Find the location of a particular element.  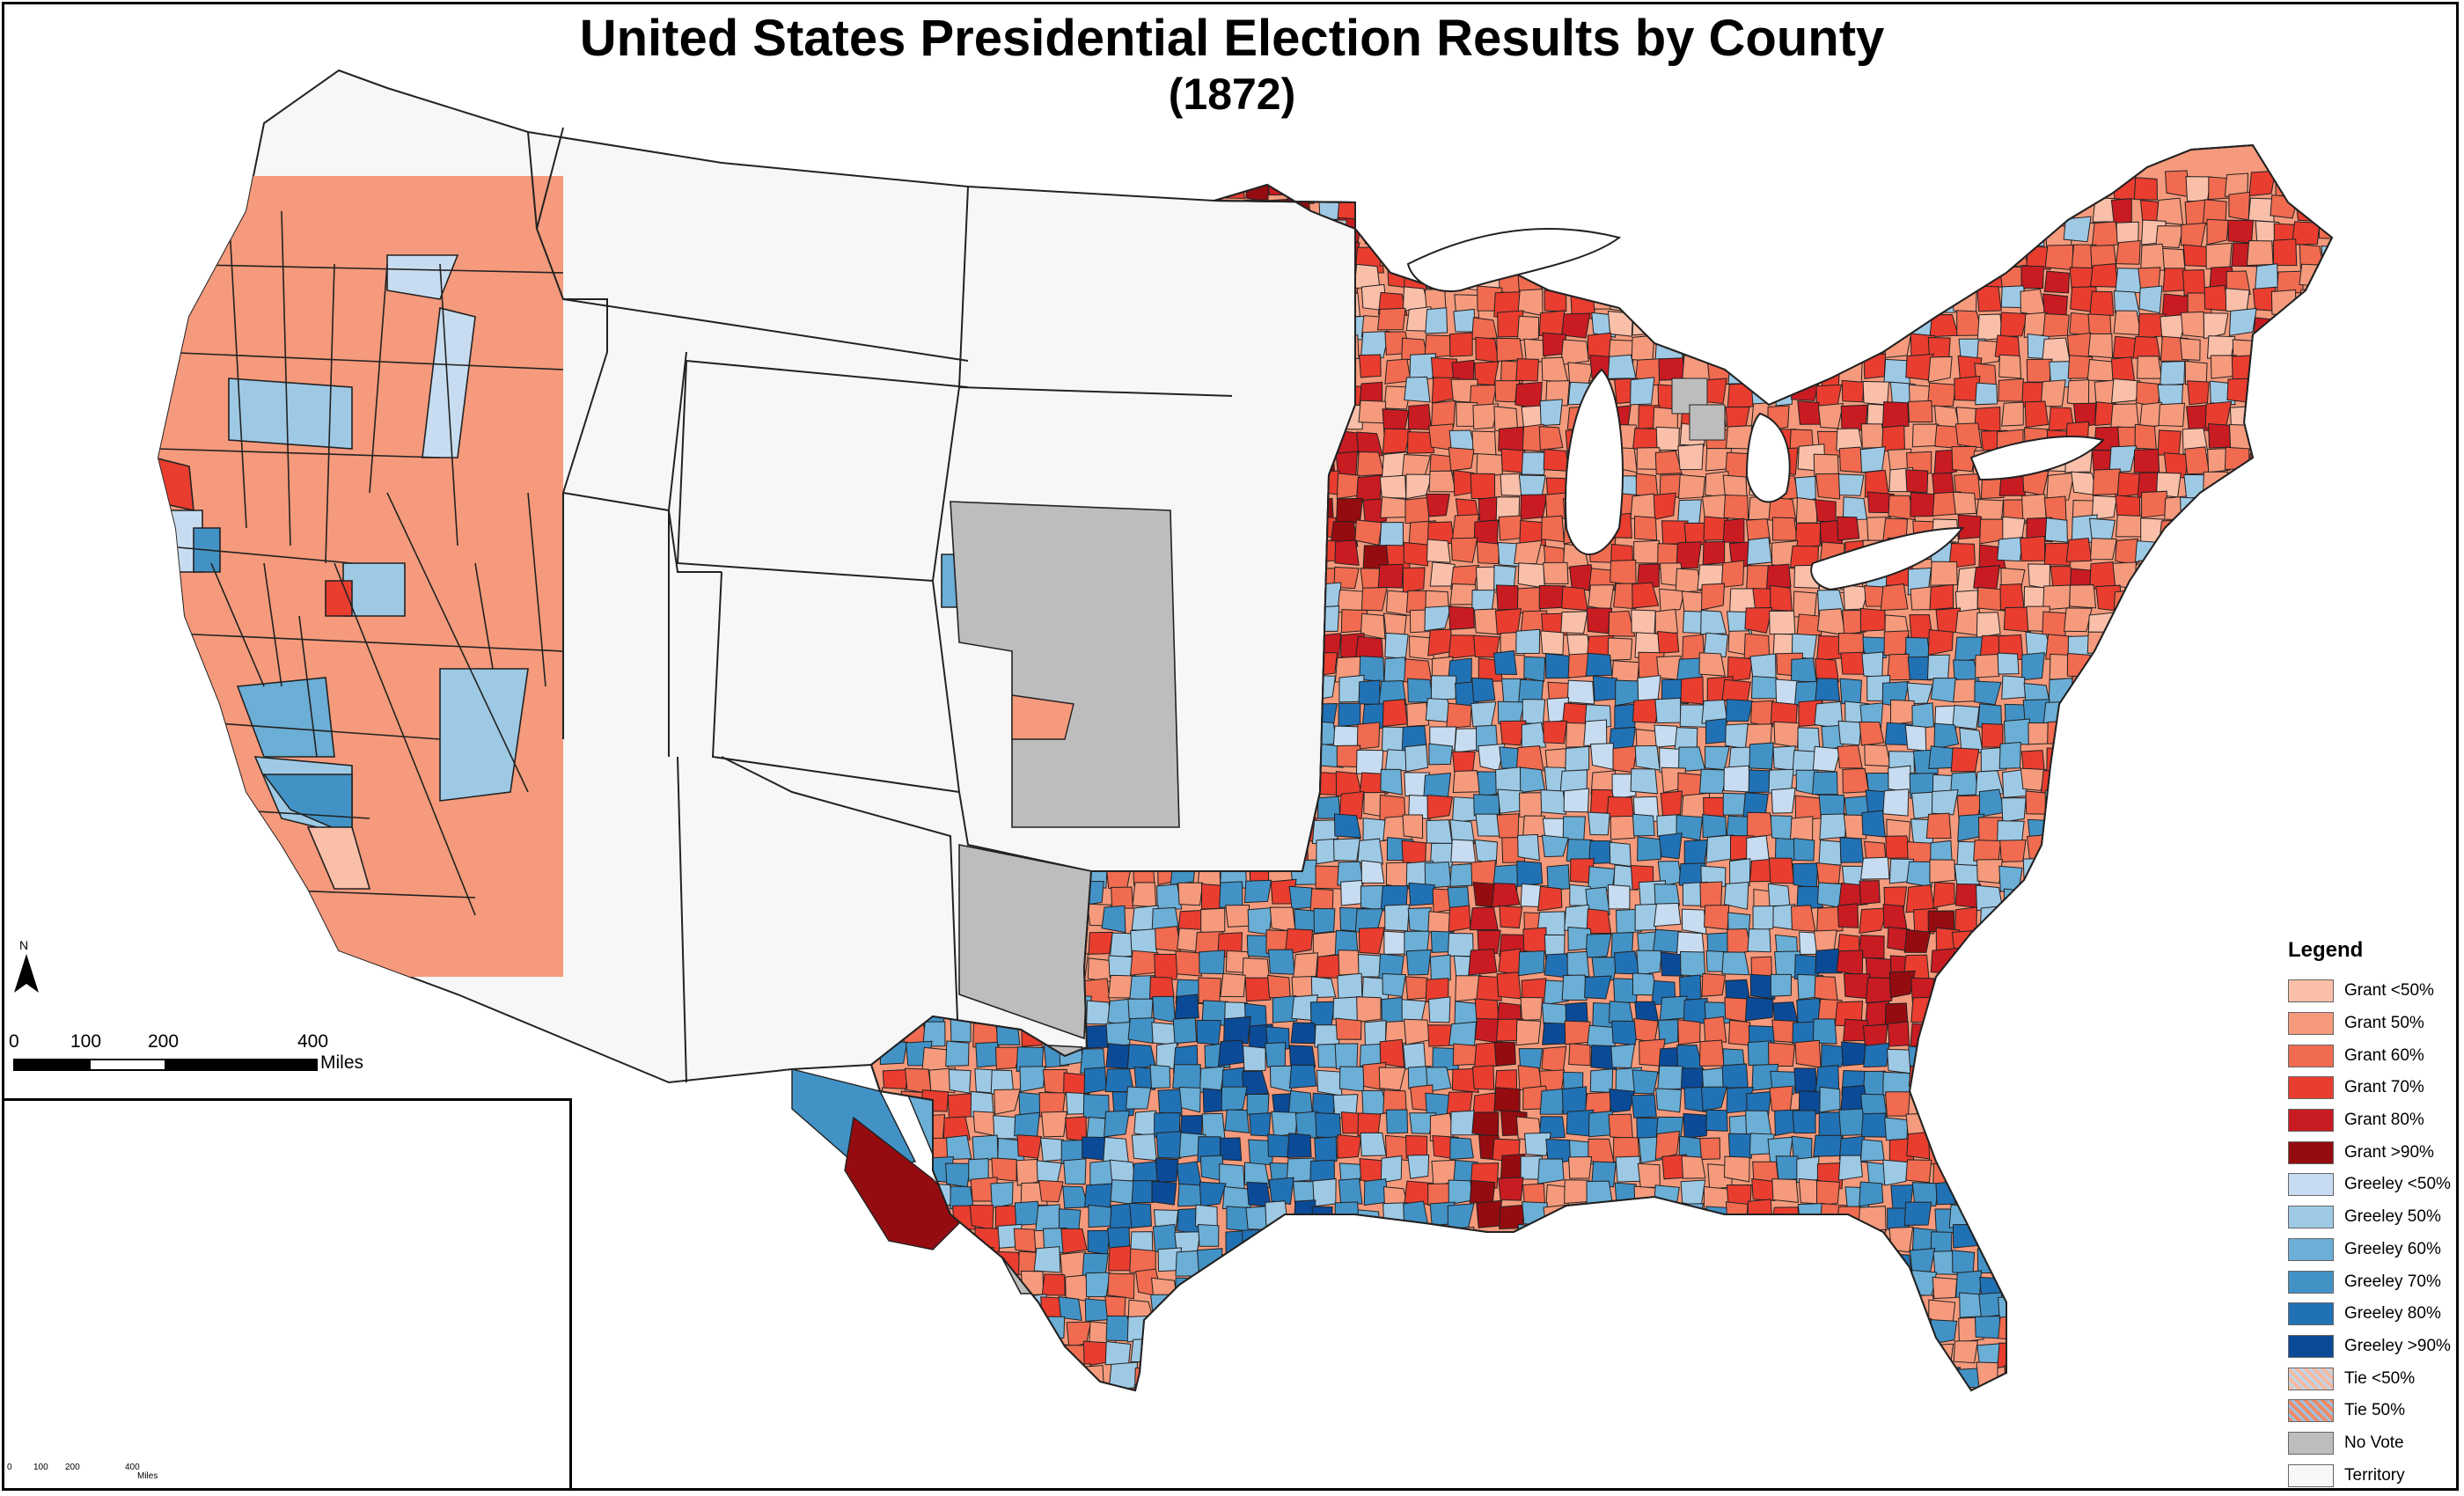

legend-label: Greeley 50% is located at coordinates (2393, 1217).